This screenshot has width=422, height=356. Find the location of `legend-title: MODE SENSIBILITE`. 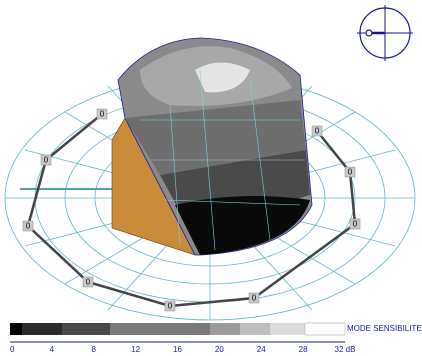

legend-title: MODE SENSIBILITE is located at coordinates (384, 328).